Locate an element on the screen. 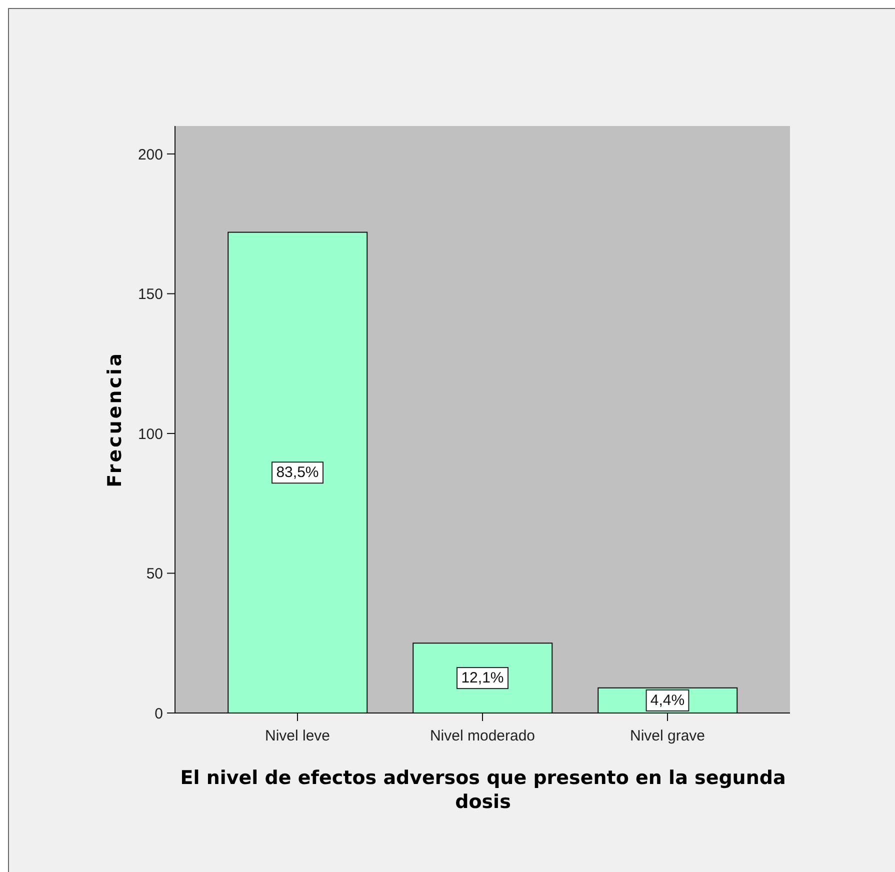 This screenshot has width=895, height=872. x-tick-label: Nivel moderado is located at coordinates (483, 736).